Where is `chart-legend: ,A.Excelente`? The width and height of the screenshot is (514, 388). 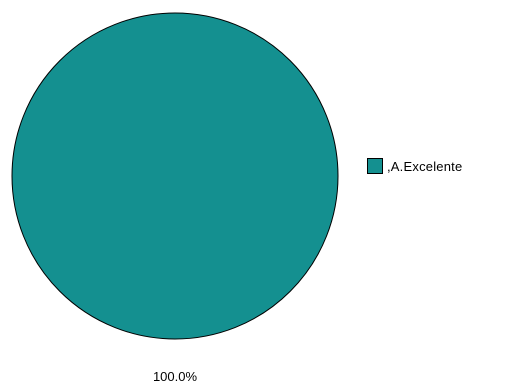 chart-legend: ,A.Excelente is located at coordinates (414, 166).